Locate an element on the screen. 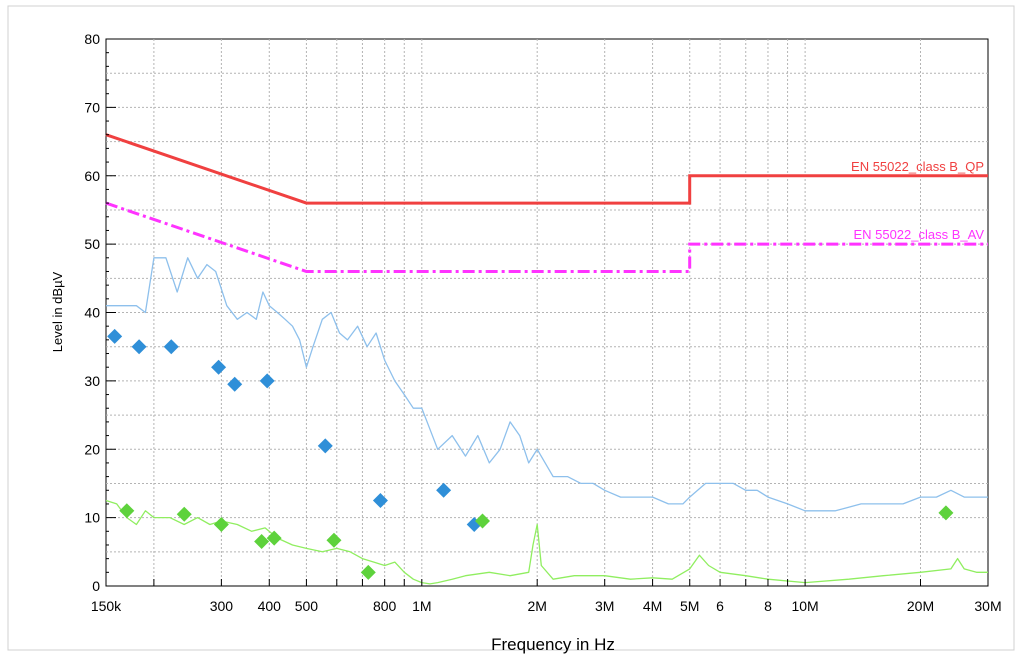 The image size is (1024, 663). limit-label-group: EN 55022_class B_QP EN 55022_class B_AV is located at coordinates (917, 200).